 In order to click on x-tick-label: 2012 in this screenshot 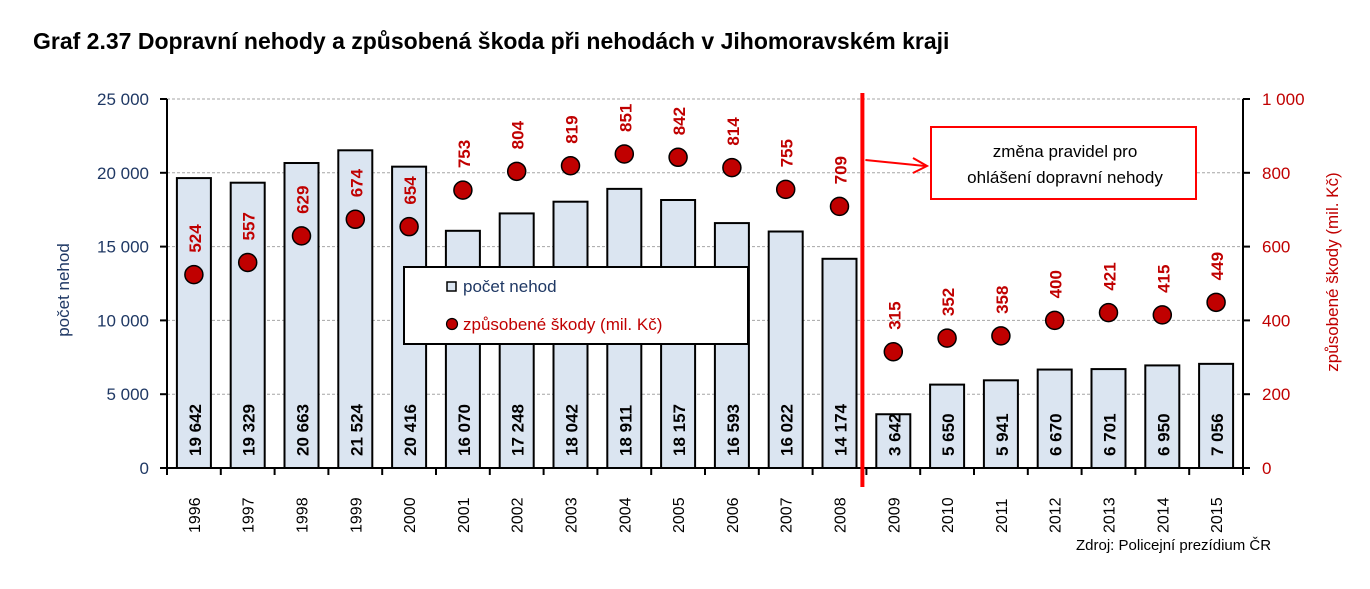, I will do `click(1056, 515)`.